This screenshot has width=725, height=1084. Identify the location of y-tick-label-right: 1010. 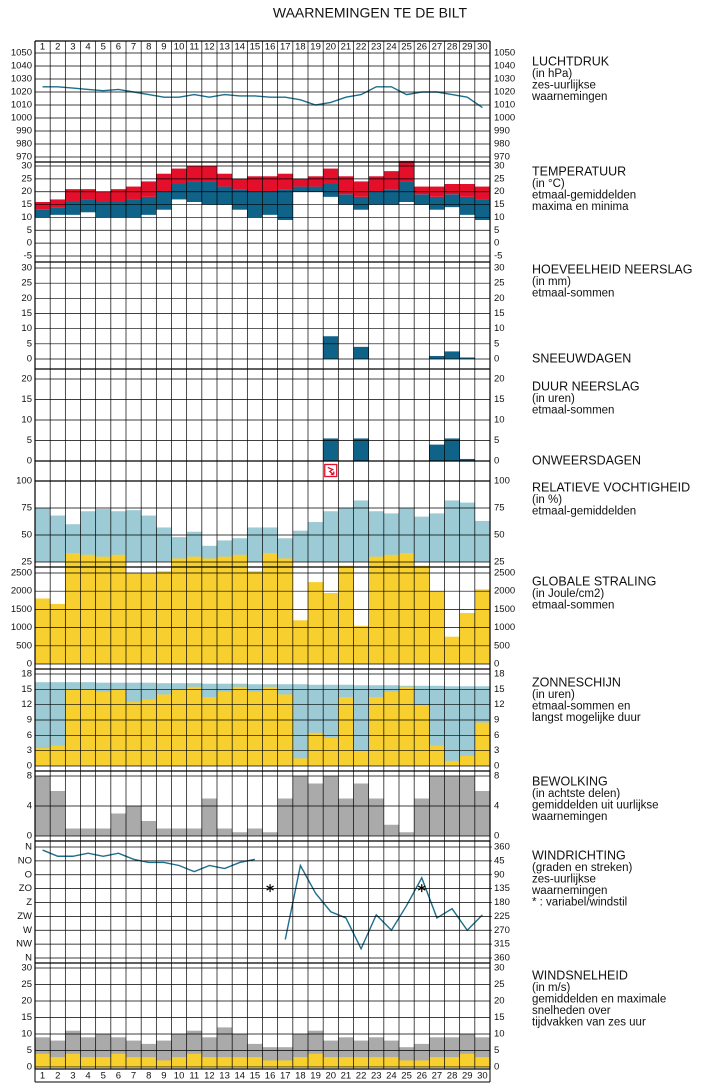
(504, 105).